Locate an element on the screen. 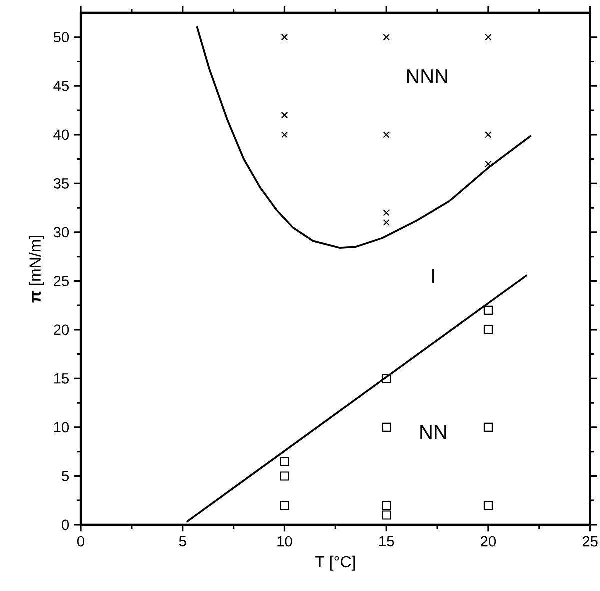 This screenshot has width=600, height=591. x-tick-label: 10 is located at coordinates (285, 541).